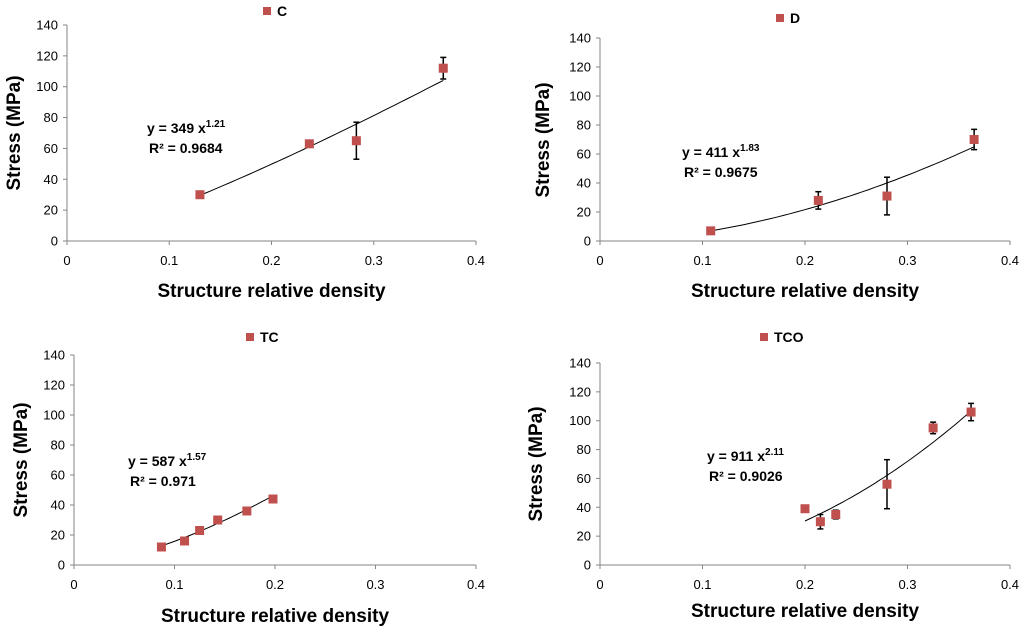 Image resolution: width=1024 pixels, height=631 pixels. I want to click on fit-equation: y = 911 x2.11, so click(745, 455).